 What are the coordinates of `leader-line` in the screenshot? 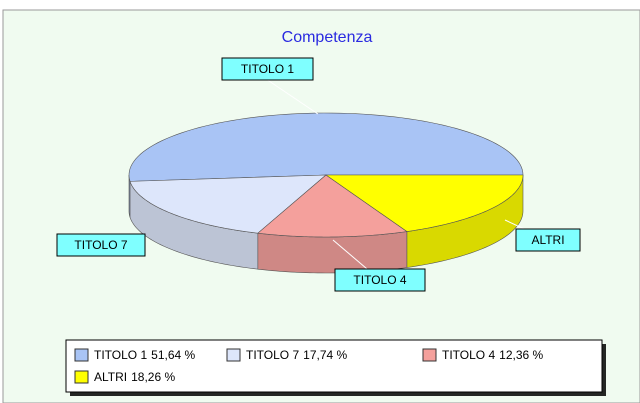 It's located at (293, 97).